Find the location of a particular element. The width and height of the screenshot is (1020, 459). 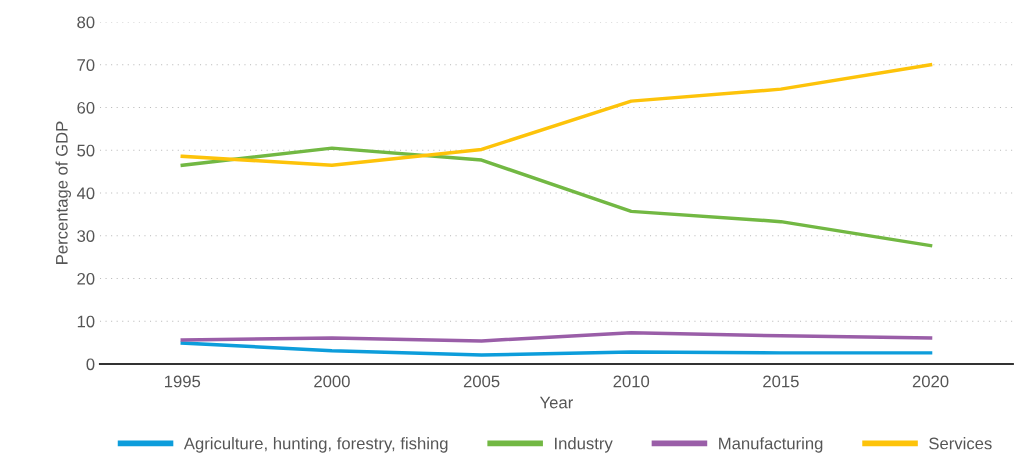

legend-label: Services is located at coordinates (960, 443).